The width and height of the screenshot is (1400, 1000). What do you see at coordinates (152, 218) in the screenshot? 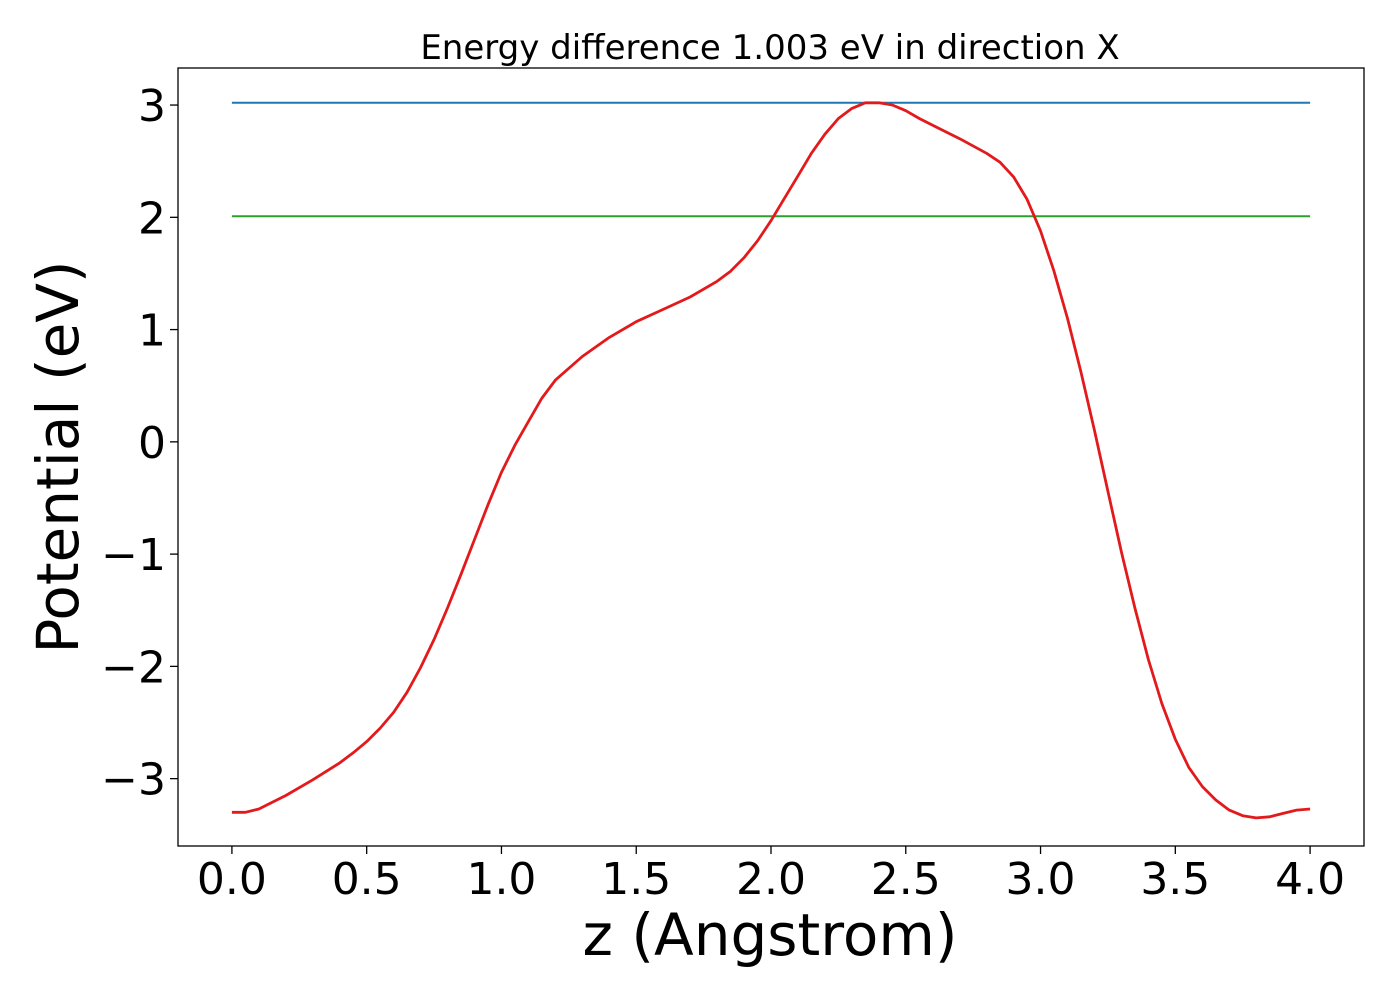
I see `y-tick-label-5: 2` at bounding box center [152, 218].